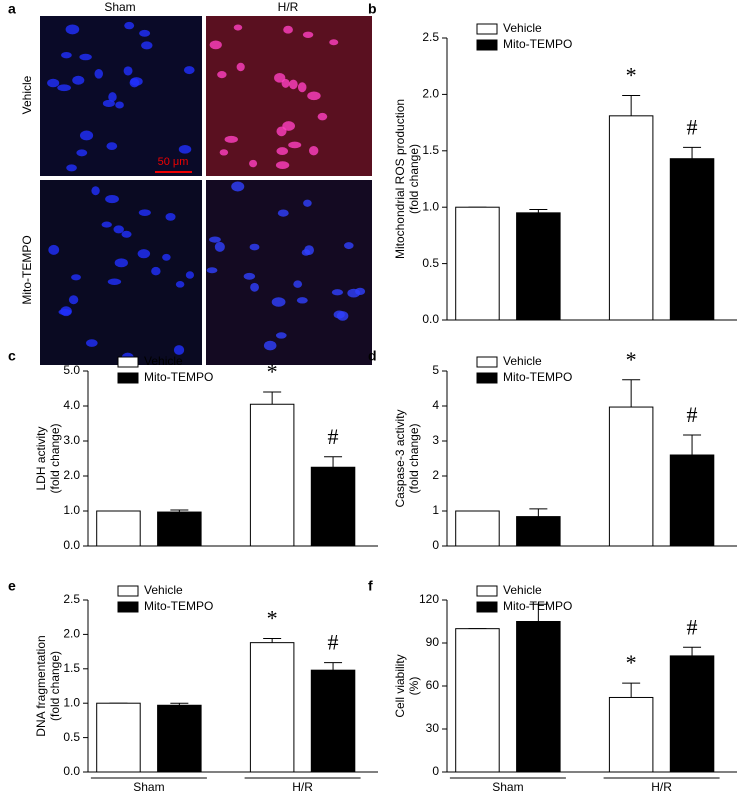  I want to click on column-label: H/R, so click(288, 7).